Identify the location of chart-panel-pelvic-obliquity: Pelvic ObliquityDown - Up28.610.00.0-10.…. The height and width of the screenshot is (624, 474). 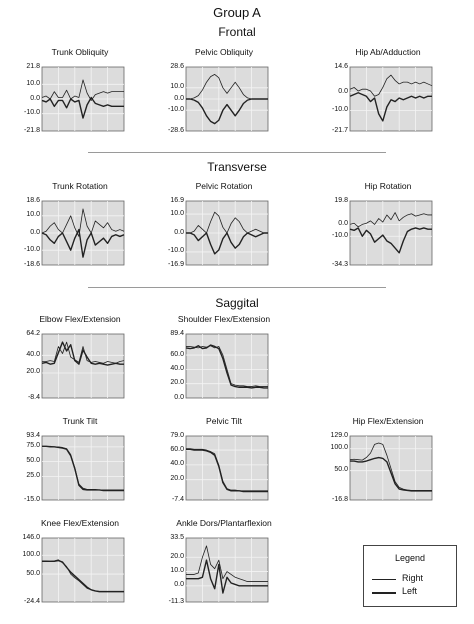
(221, 97).